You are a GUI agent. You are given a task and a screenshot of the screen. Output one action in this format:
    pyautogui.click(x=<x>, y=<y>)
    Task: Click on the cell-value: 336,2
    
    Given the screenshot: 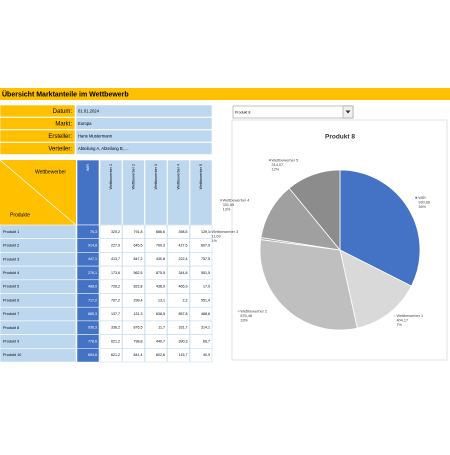 What is the action you would take?
    pyautogui.click(x=115, y=328)
    